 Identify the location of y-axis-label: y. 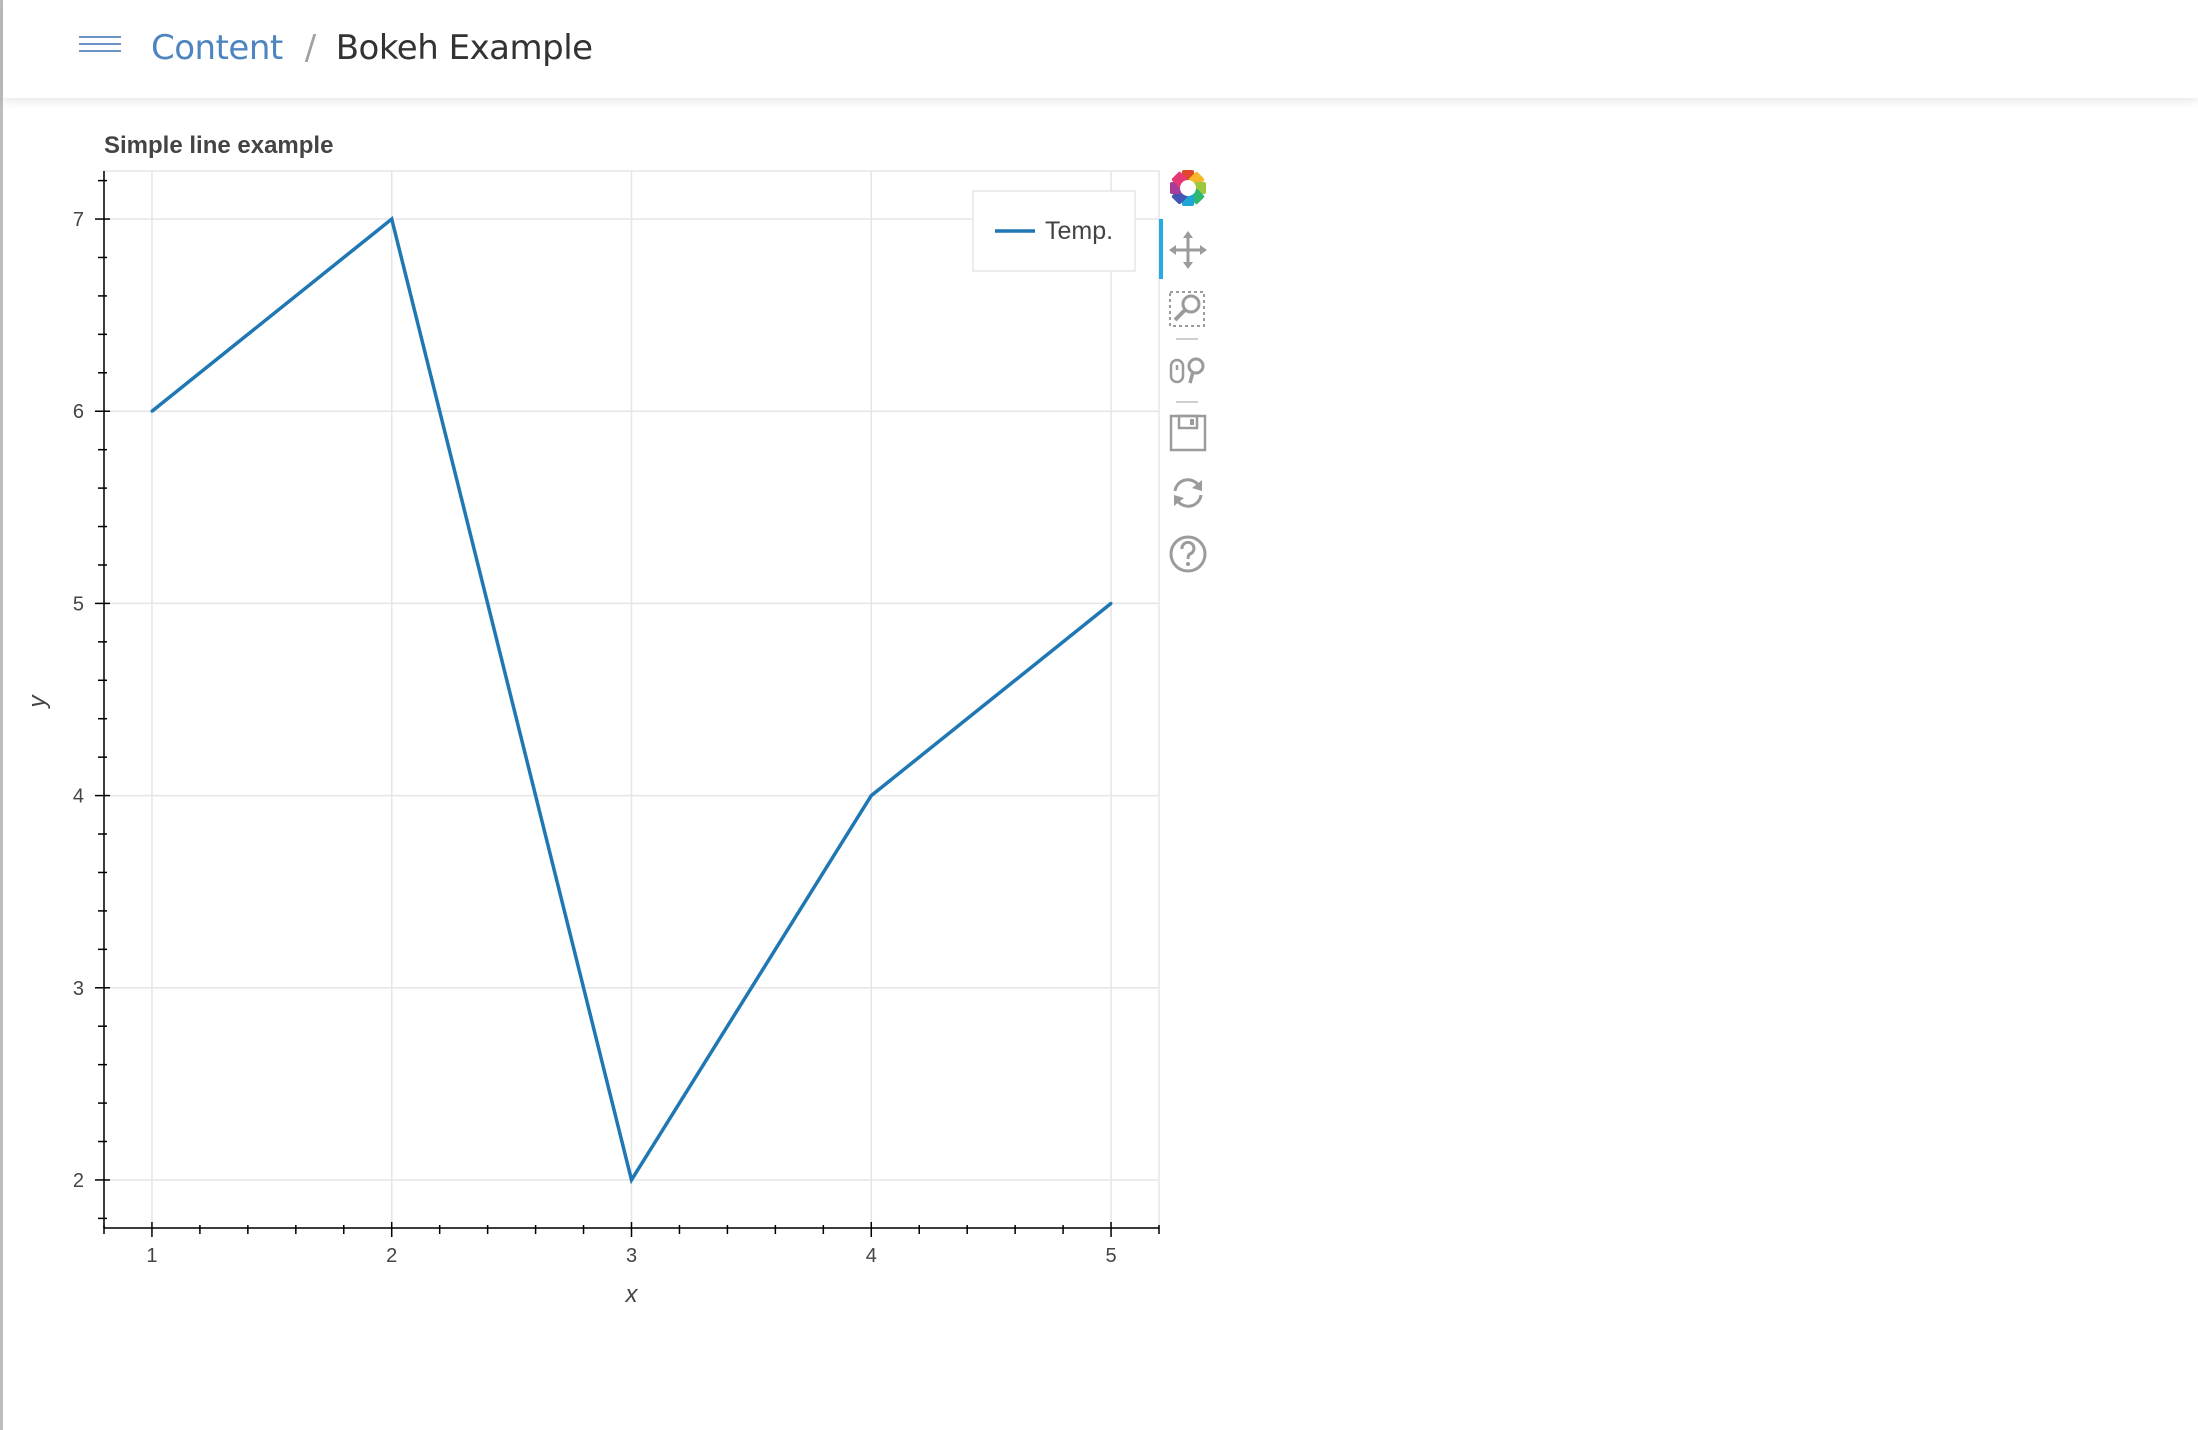
(37, 702).